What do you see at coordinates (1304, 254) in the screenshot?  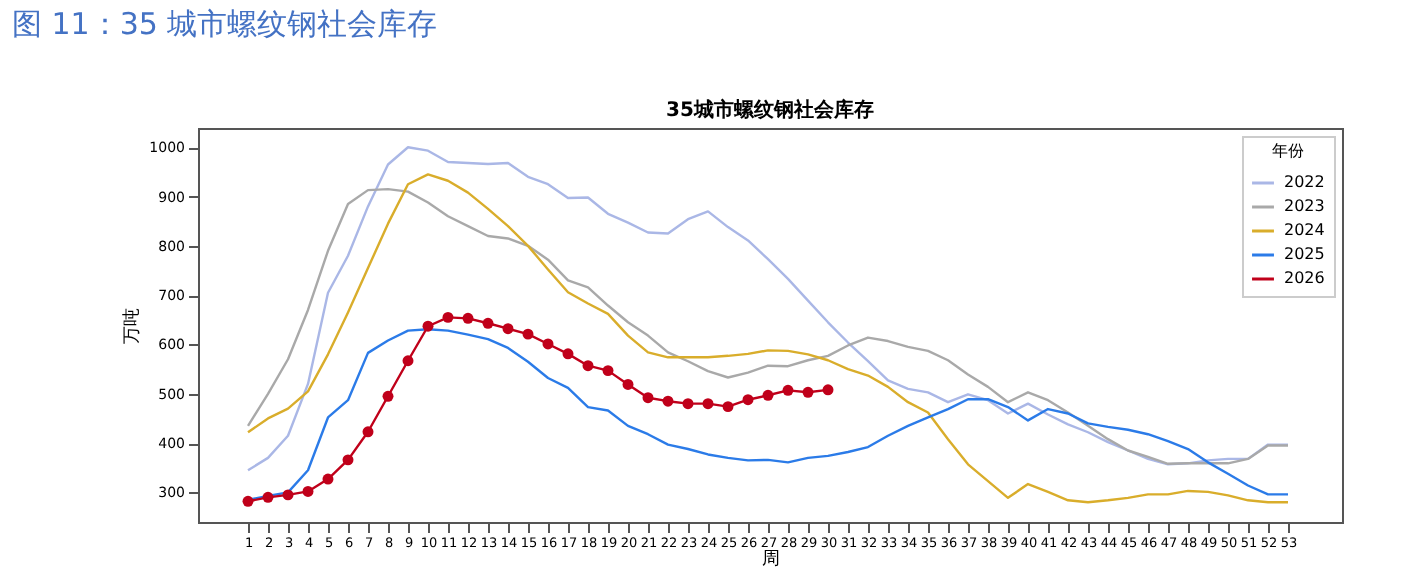 I see `legend-label: 2025` at bounding box center [1304, 254].